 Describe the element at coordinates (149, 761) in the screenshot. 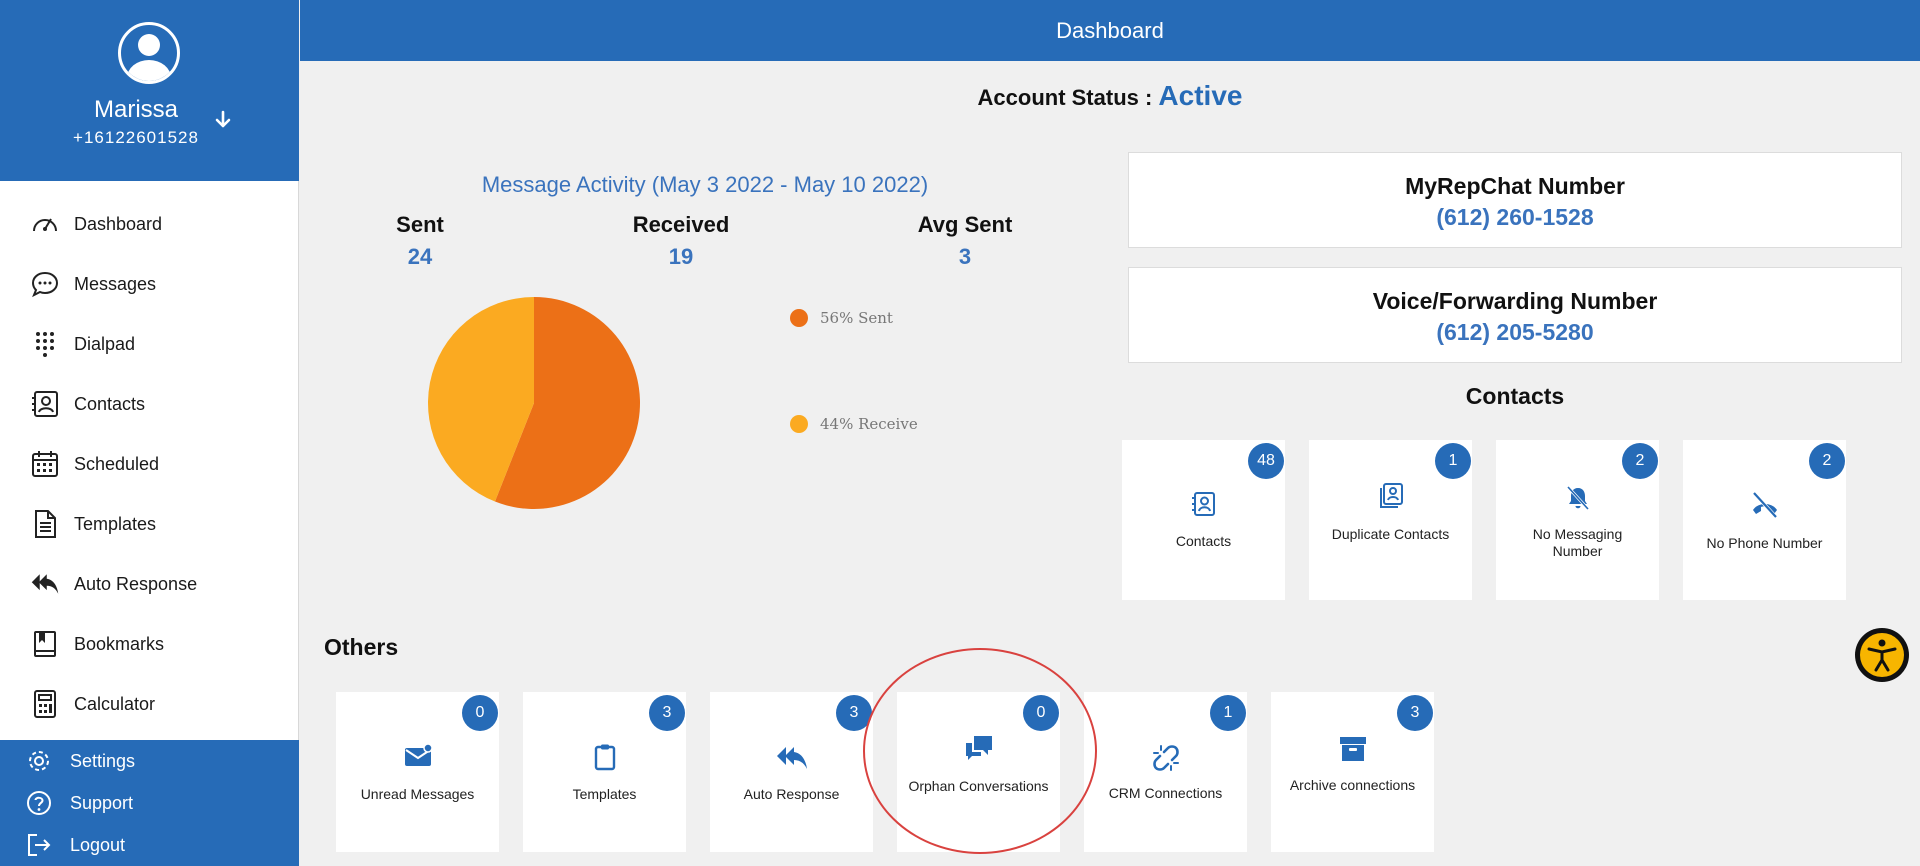

I see `sidebar-item-settings: Settings` at that location.